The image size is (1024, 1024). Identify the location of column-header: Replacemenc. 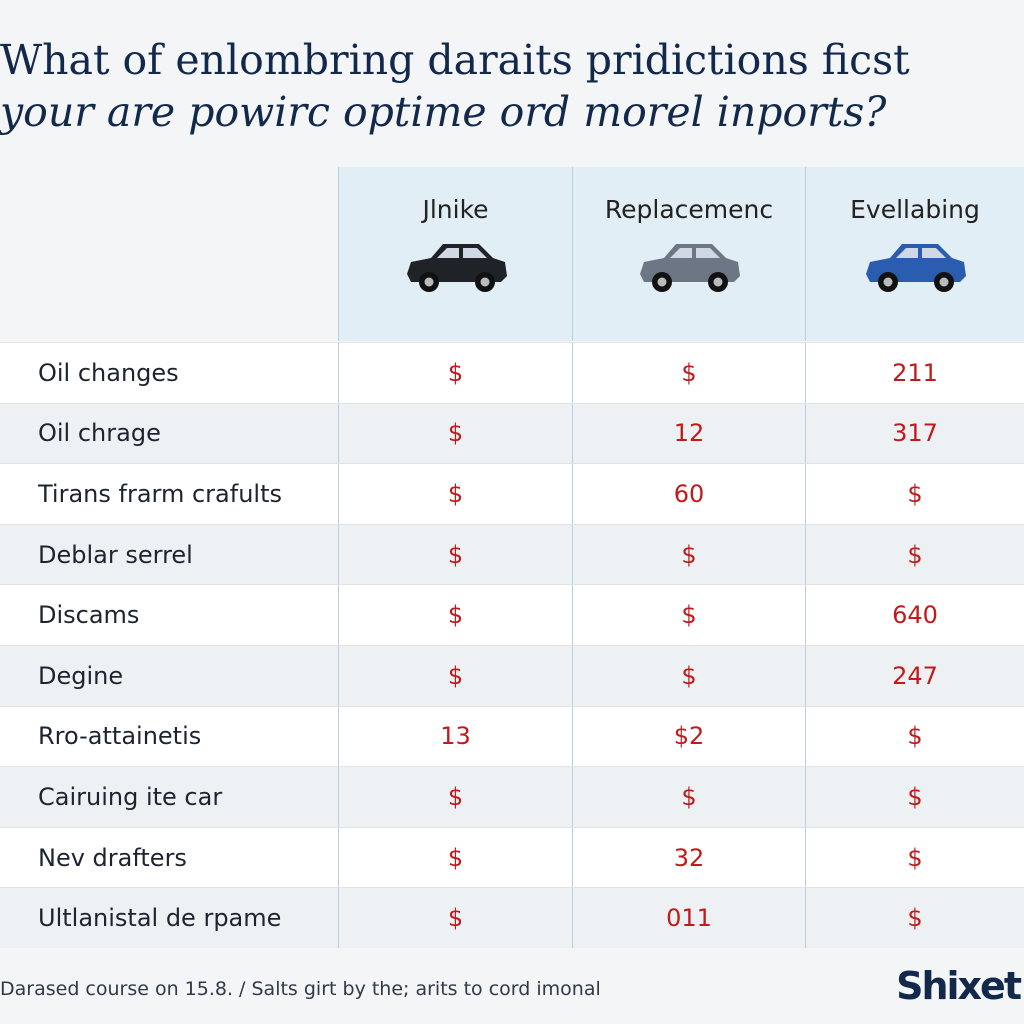
(688, 254).